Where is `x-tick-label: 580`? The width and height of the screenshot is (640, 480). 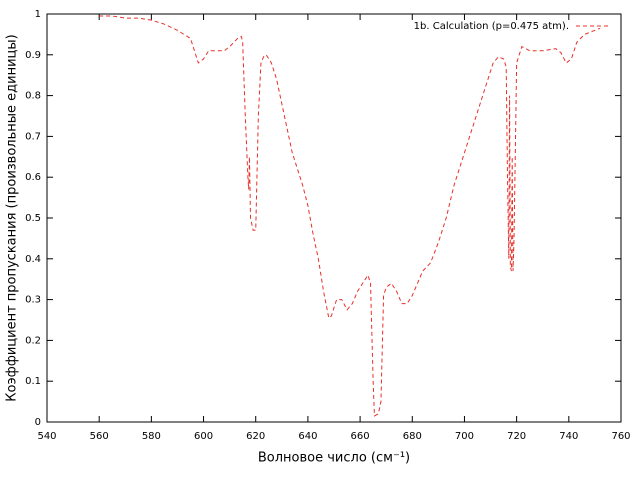 x-tick-label: 580 is located at coordinates (151, 436).